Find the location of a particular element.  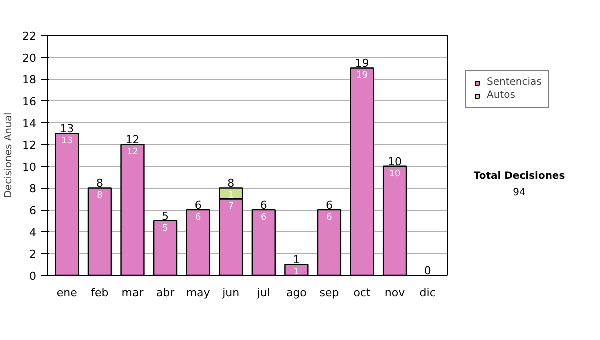

y-tick-label: 8 is located at coordinates (33, 189).